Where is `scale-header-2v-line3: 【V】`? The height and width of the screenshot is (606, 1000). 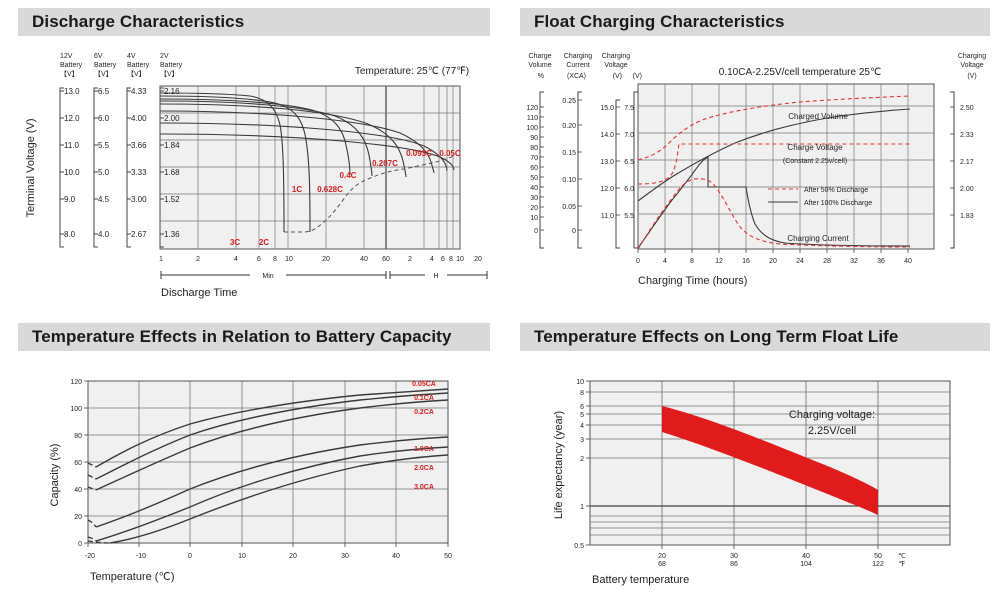 scale-header-2v-line3: 【V】 is located at coordinates (169, 74).